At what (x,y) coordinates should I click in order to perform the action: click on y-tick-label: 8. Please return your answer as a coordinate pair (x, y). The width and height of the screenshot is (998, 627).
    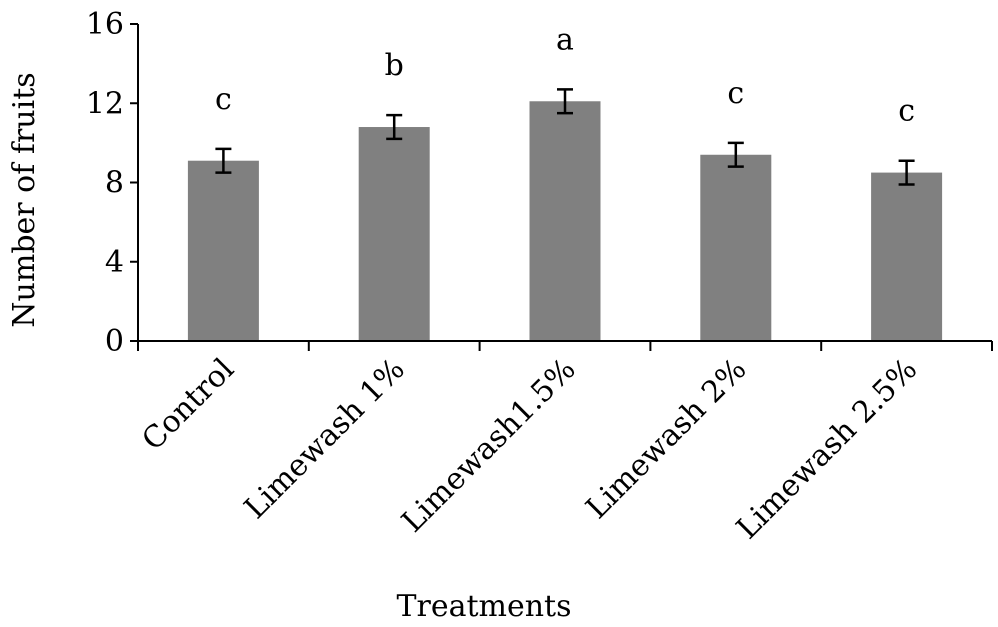
    Looking at the image, I should click on (114, 183).